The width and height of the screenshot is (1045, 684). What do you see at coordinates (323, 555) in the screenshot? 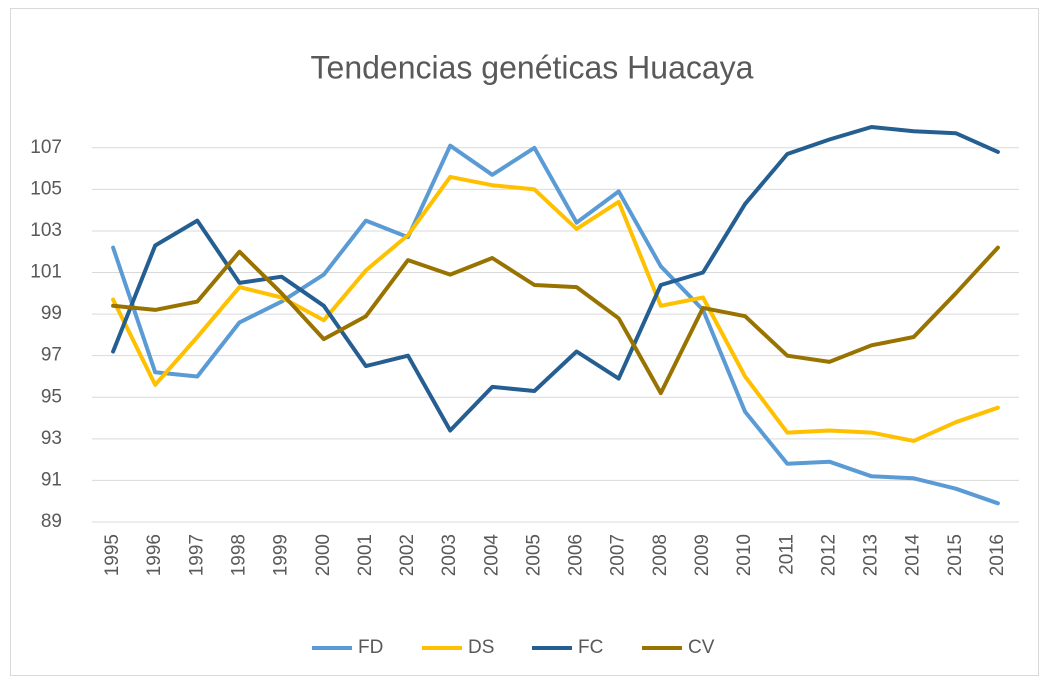
I see `x-tick-label: 2000` at bounding box center [323, 555].